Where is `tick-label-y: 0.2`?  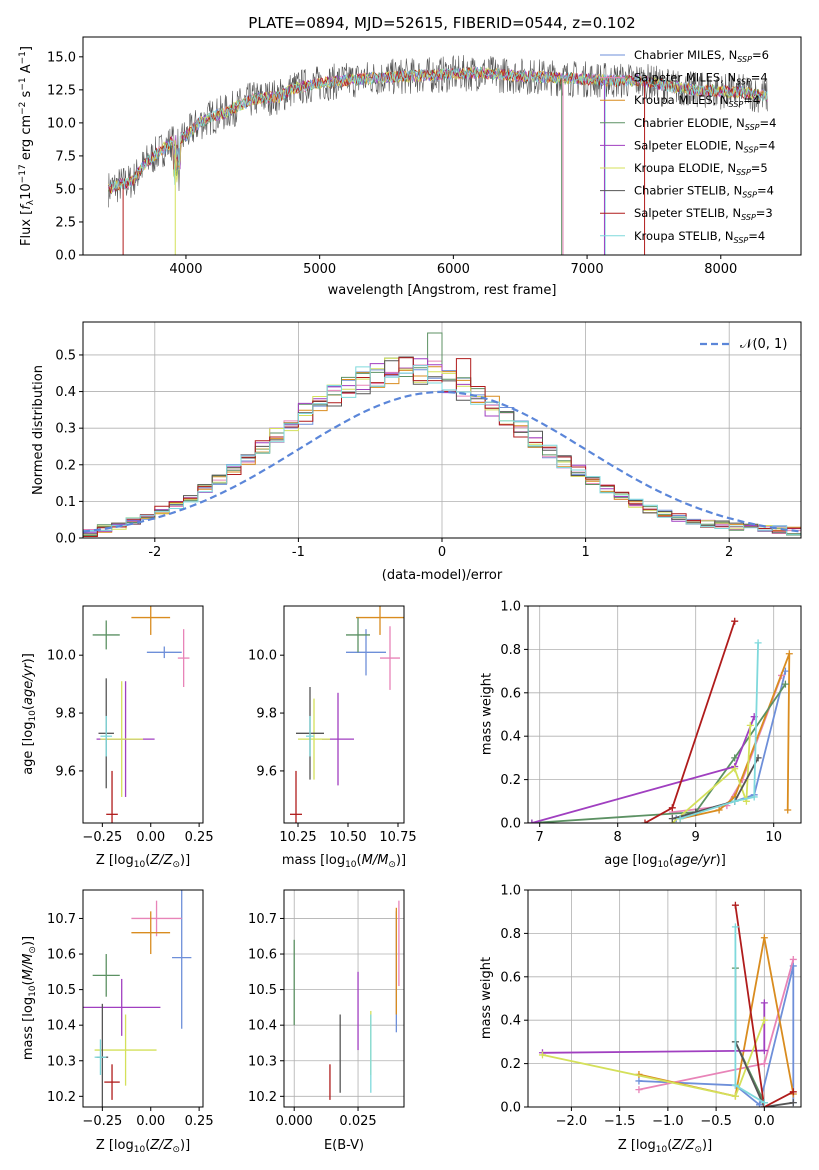 tick-label-y: 0.2 is located at coordinates (510, 780).